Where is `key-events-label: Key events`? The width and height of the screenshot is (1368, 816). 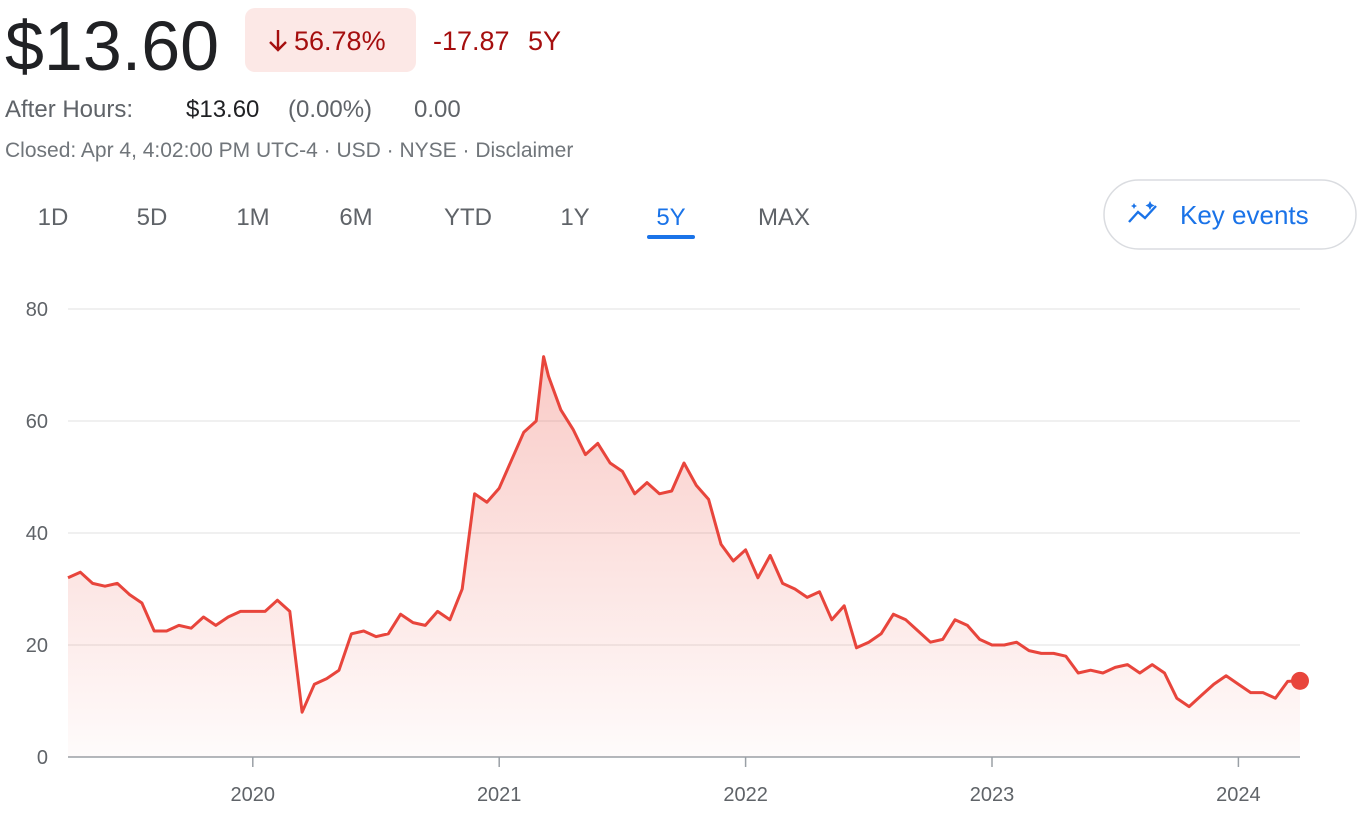
key-events-label: Key events is located at coordinates (1244, 215).